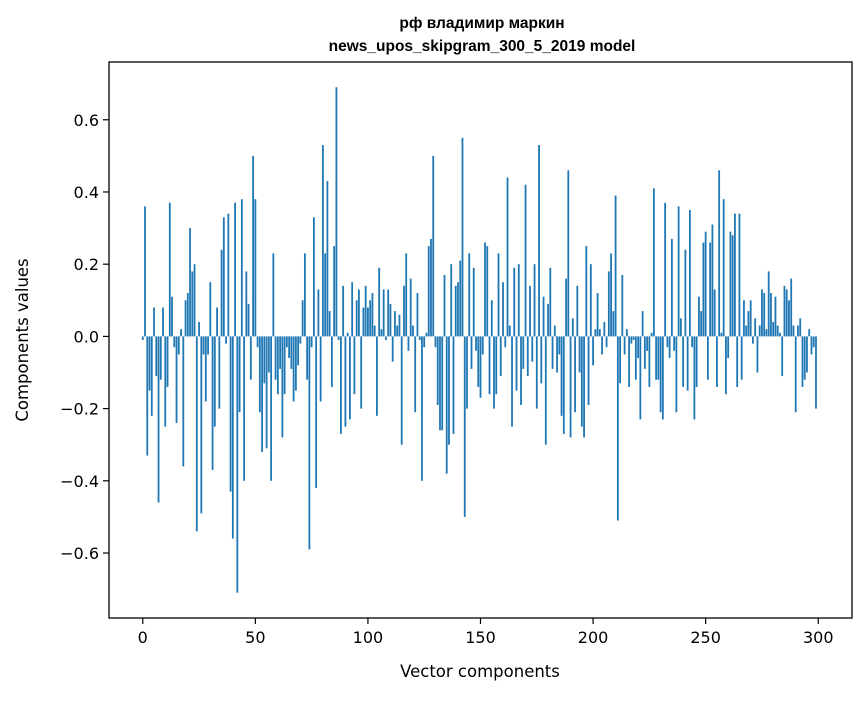 The height and width of the screenshot is (701, 867). I want to click on x-tick-label: 100, so click(368, 637).